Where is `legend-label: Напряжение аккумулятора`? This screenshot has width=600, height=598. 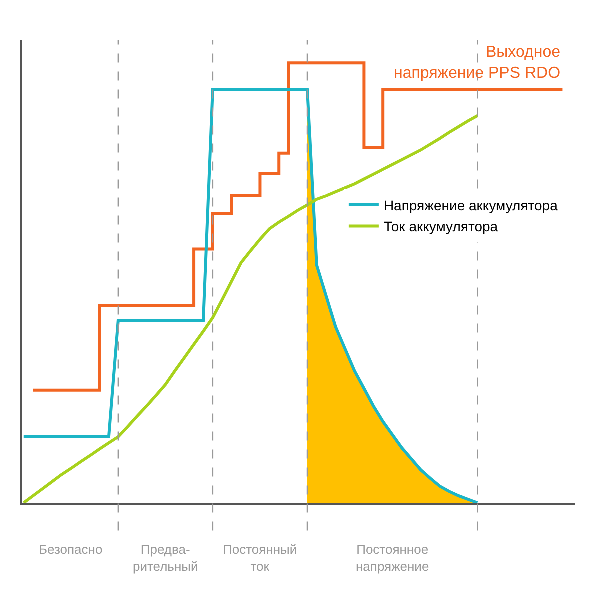 legend-label: Напряжение аккумулятора is located at coordinates (471, 206).